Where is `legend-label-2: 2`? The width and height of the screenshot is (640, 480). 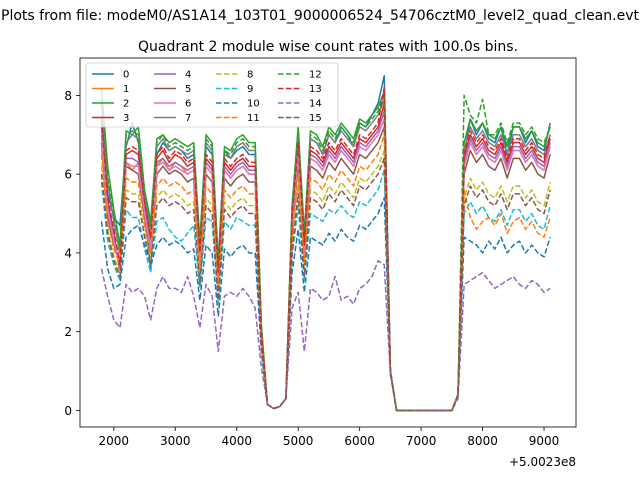
legend-label-2: 2 is located at coordinates (126, 104).